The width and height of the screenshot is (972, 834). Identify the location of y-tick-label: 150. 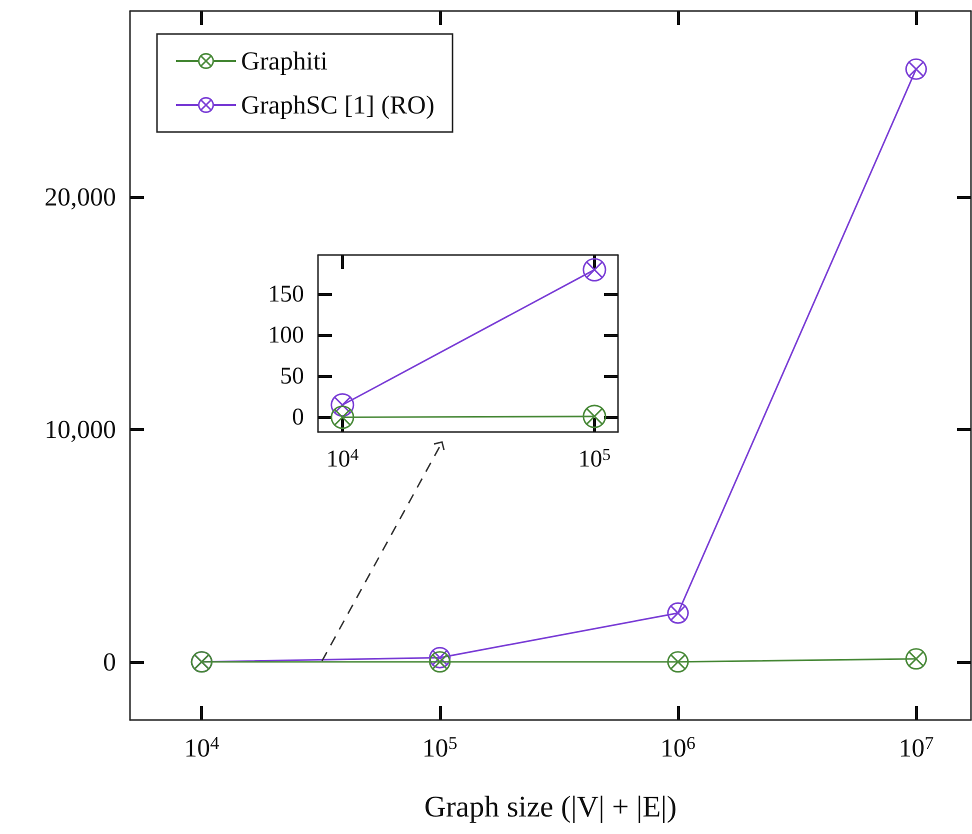
(286, 294).